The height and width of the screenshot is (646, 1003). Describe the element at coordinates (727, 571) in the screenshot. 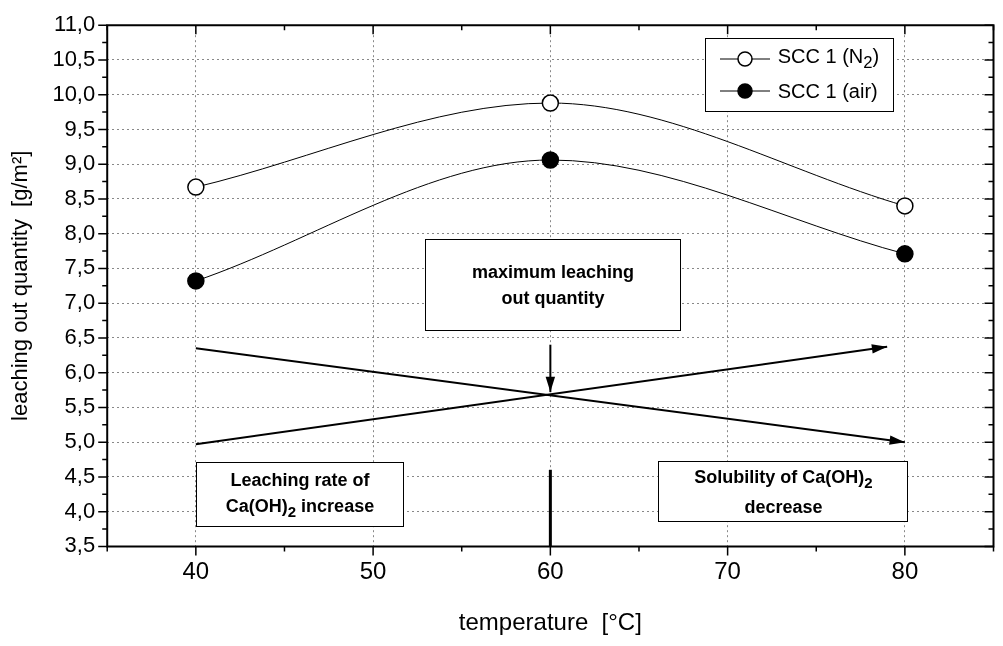

I see `x-tick-label: 70` at that location.